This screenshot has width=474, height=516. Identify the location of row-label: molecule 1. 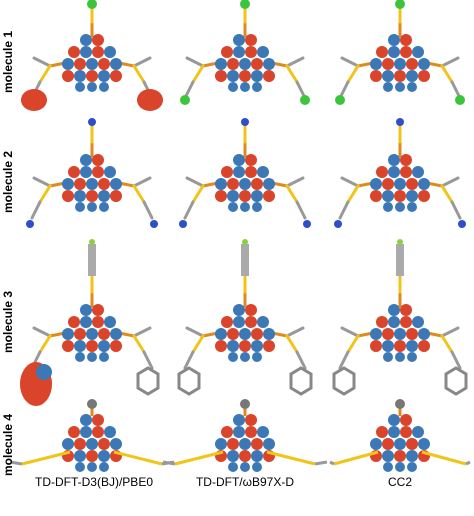
(8, 62).